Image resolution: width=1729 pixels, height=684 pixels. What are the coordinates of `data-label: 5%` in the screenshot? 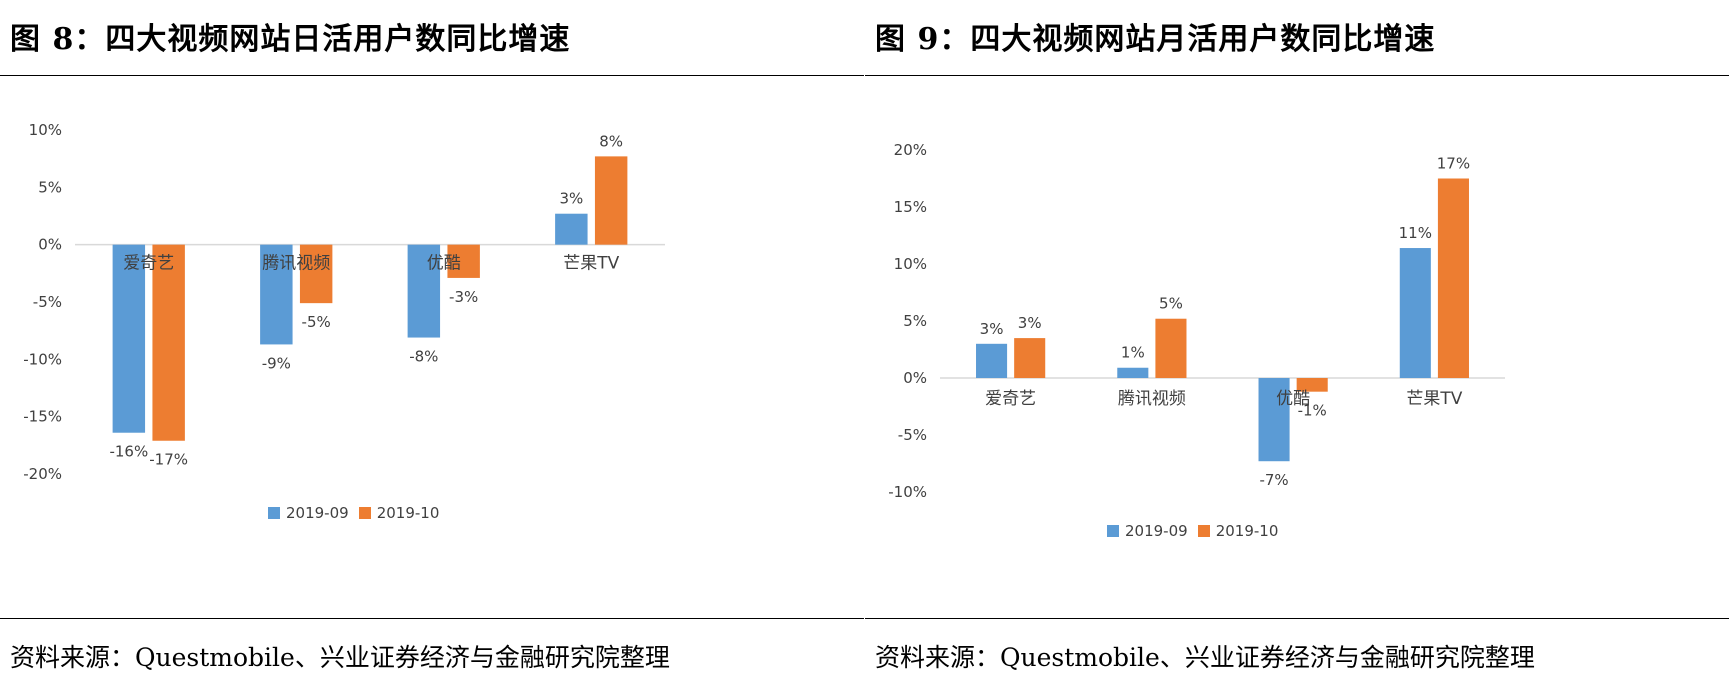 It's located at (1171, 304).